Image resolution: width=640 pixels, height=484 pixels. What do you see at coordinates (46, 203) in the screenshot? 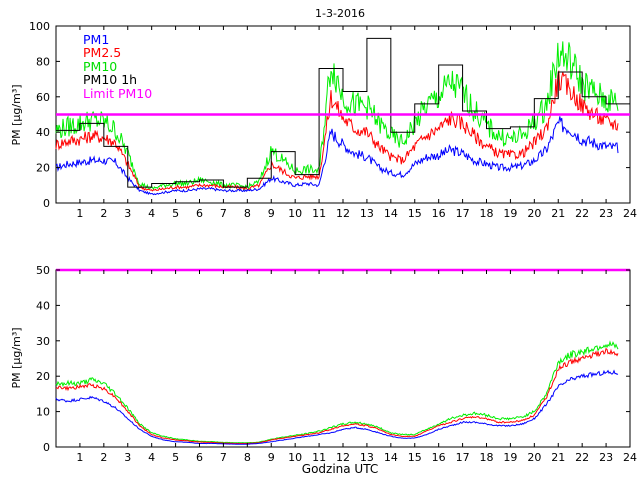
I see `top-panel-ytick-label: 0` at bounding box center [46, 203].